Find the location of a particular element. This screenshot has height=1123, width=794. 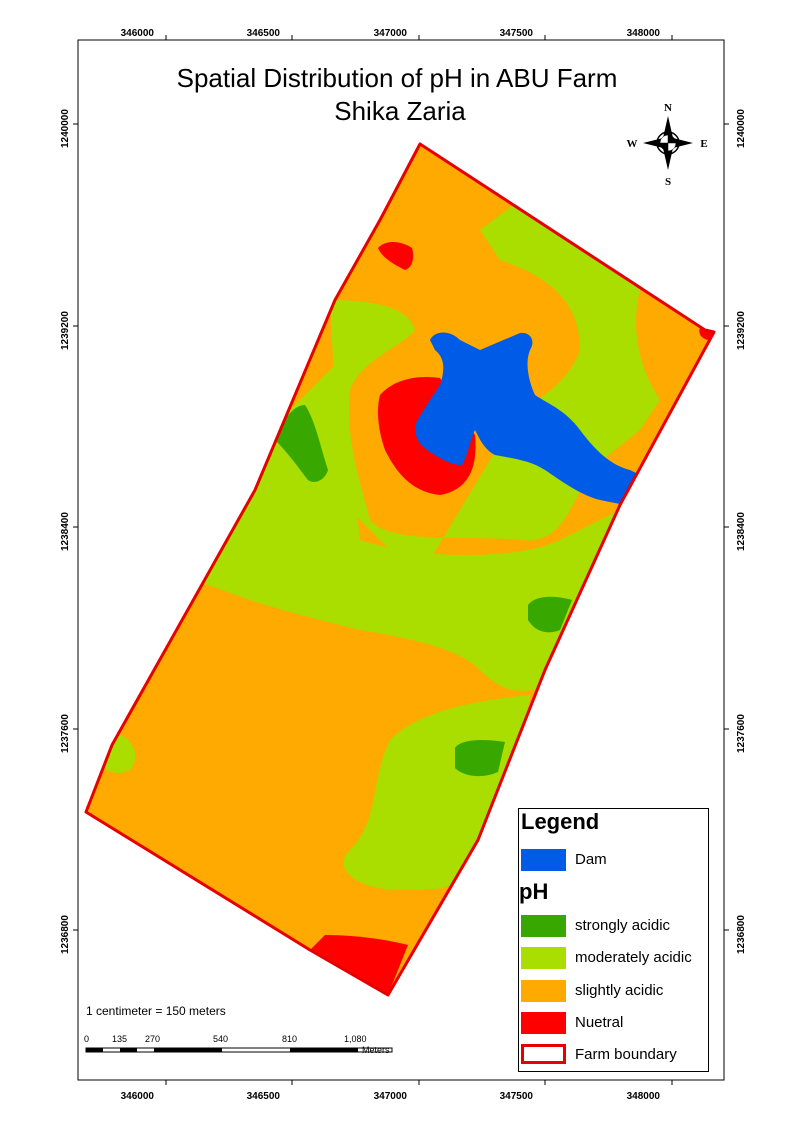

scale-number: 810 is located at coordinates (290, 1039).